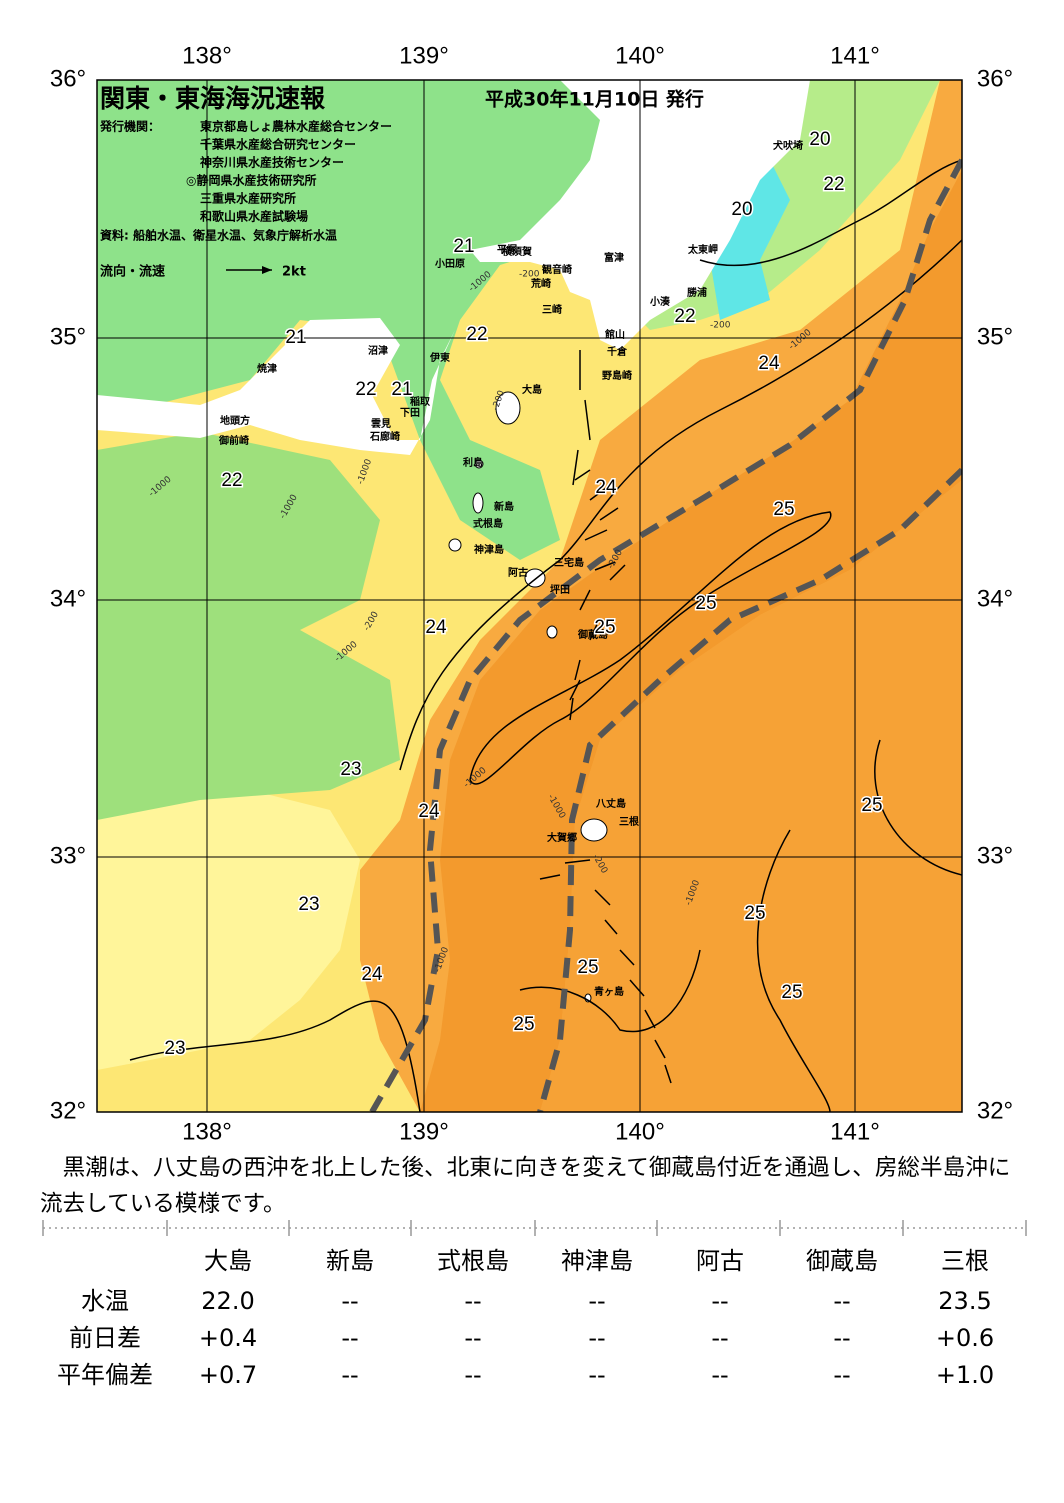 Image resolution: width=1064 pixels, height=1503 pixels. I want to click on place-name: 阿古, so click(518, 572).